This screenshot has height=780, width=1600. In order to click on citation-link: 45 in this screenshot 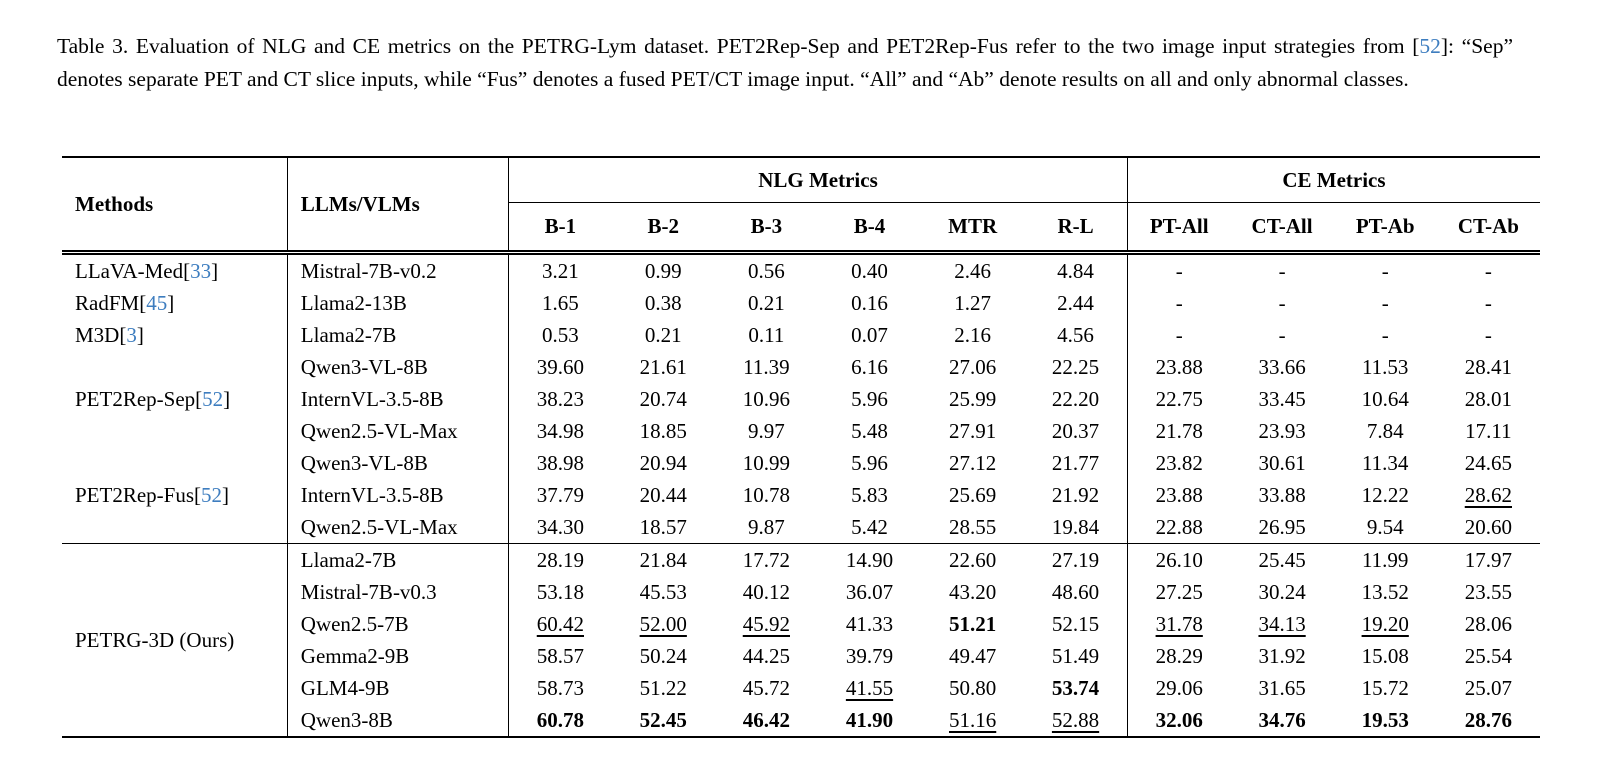, I will do `click(157, 302)`.